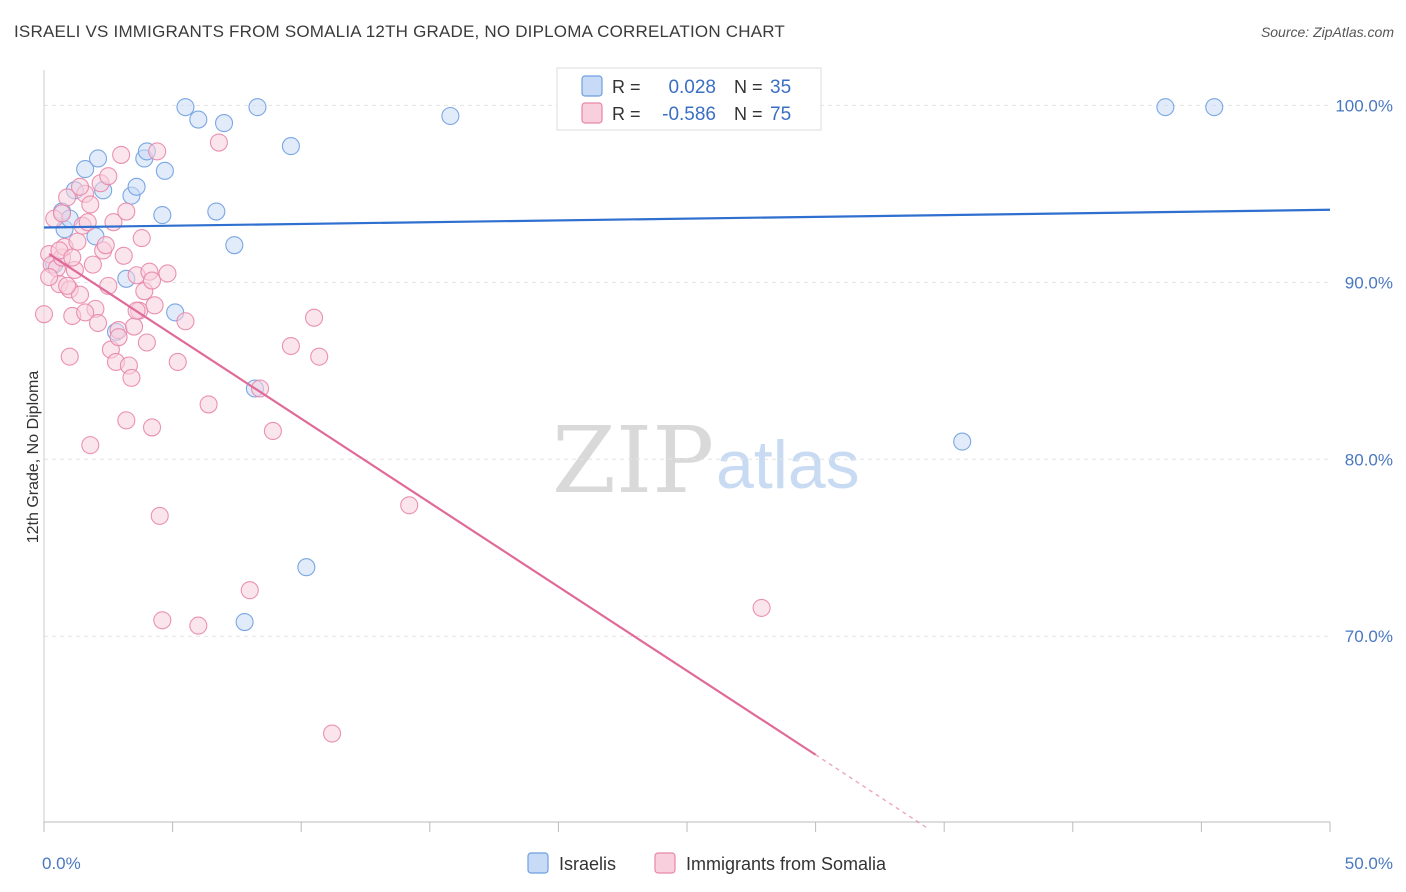  Describe the element at coordinates (689, 99) in the screenshot. I see `stats-legend: R = 0.028 N = 35 R = -0.586 N = 75` at that location.